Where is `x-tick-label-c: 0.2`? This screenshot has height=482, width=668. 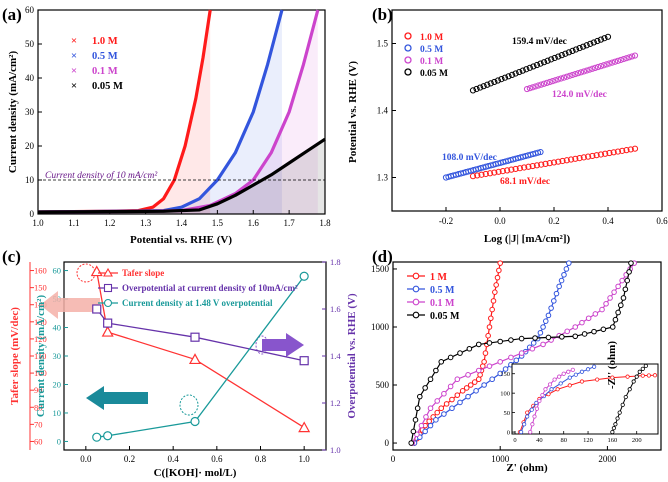 x-tick-label-c: 0.2 is located at coordinates (129, 459).